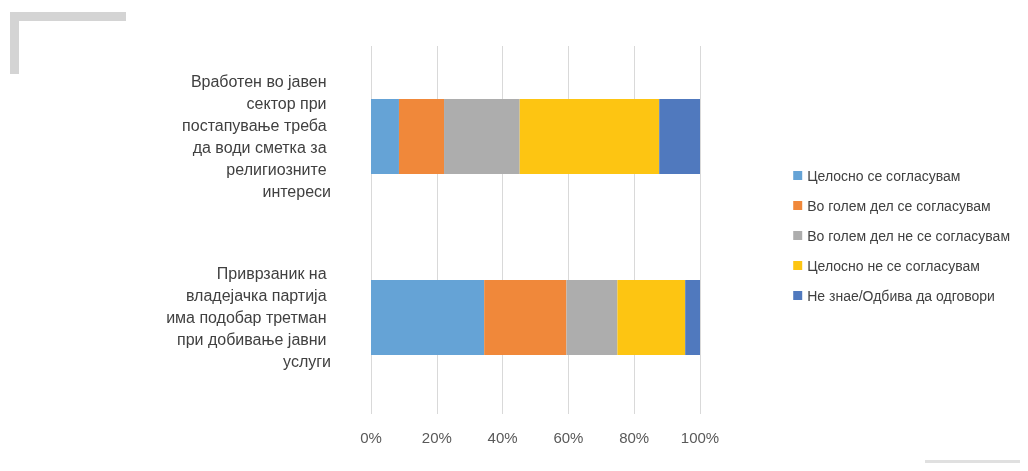 This screenshot has width=1028, height=471. What do you see at coordinates (248, 317) in the screenshot?
I see `y-tick-label: Приврзаник на владејачка партија има подобар третман при добивање јавни услуги` at bounding box center [248, 317].